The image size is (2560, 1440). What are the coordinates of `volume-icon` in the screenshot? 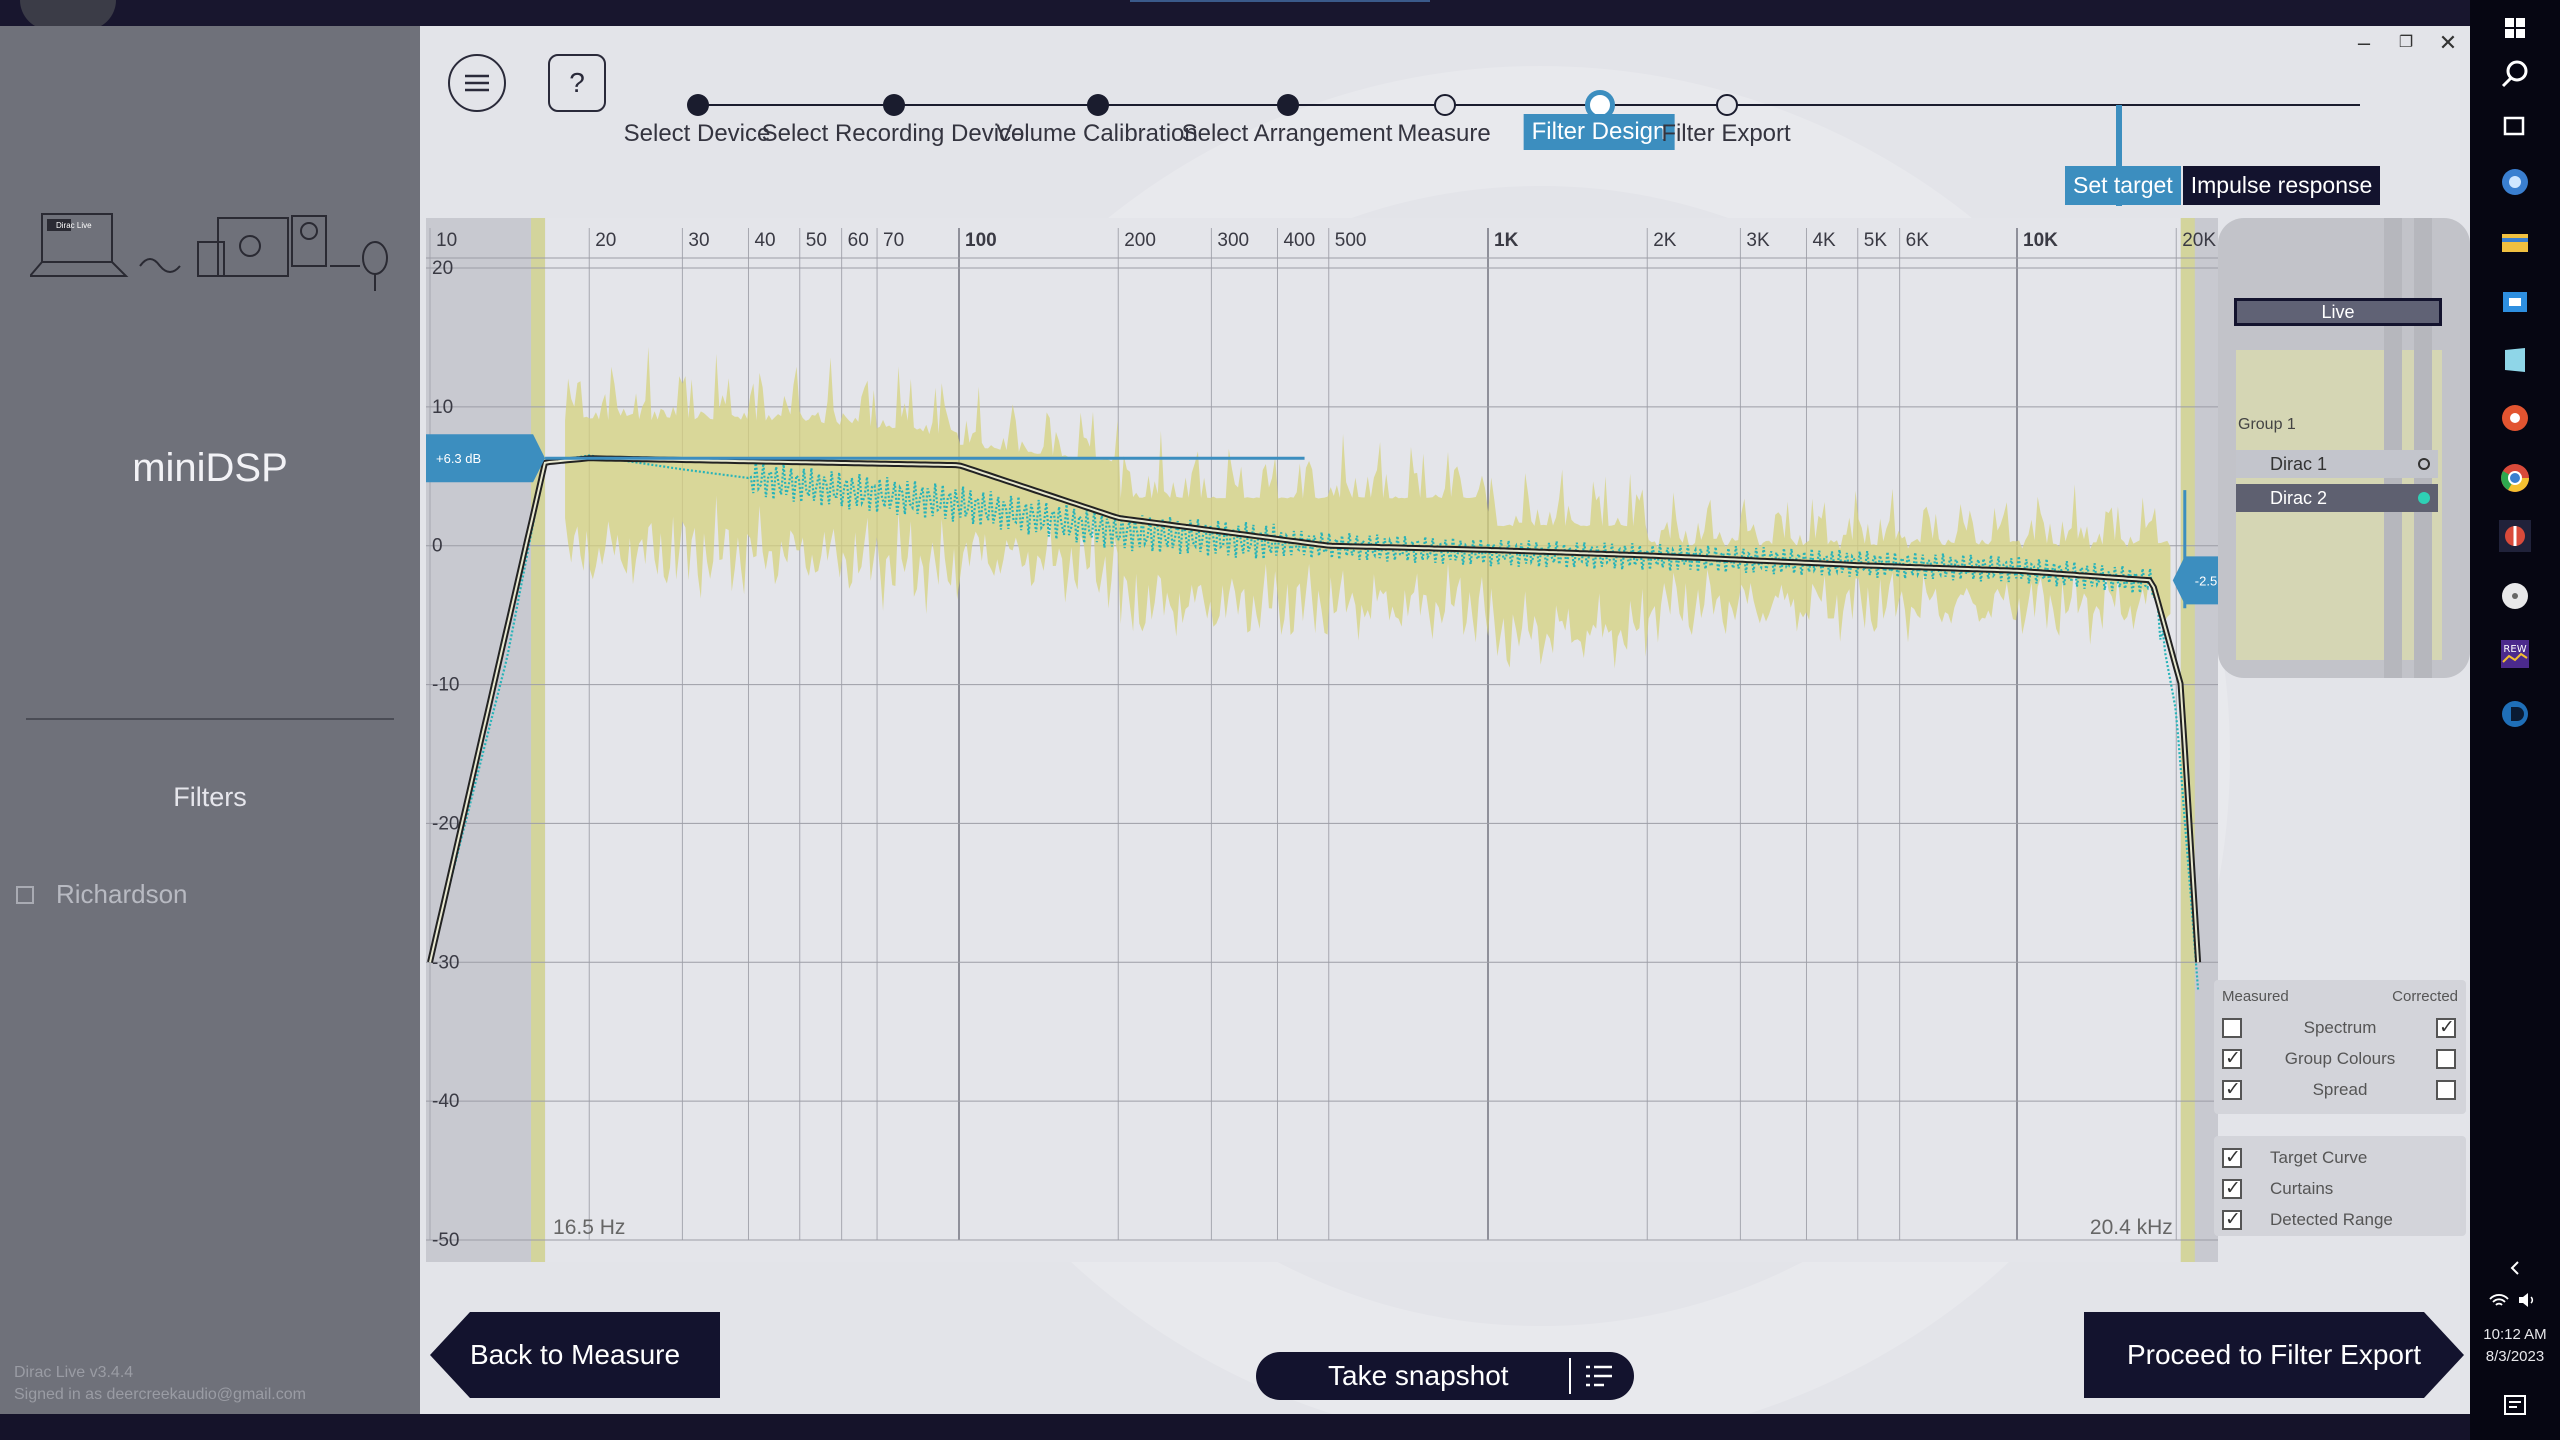 It's located at (2527, 1300).